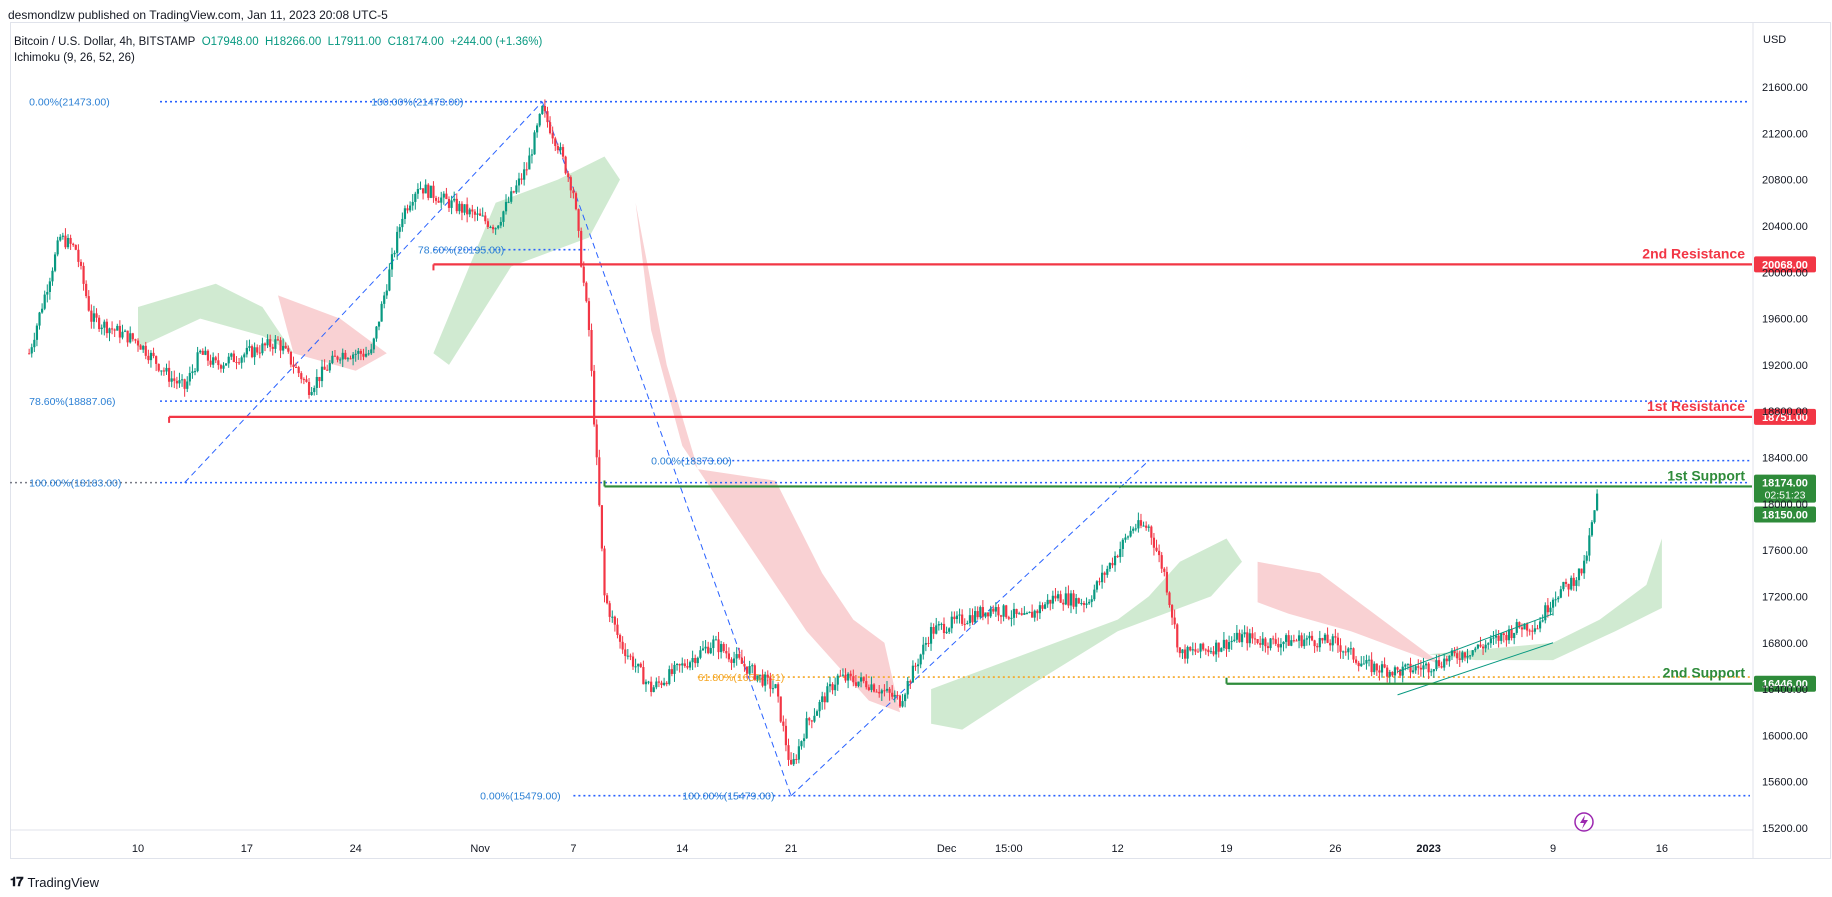  What do you see at coordinates (105, 42) in the screenshot?
I see `symbol-name: Bitcoin / U.S. Dollar, 4h, BITSTAMP` at bounding box center [105, 42].